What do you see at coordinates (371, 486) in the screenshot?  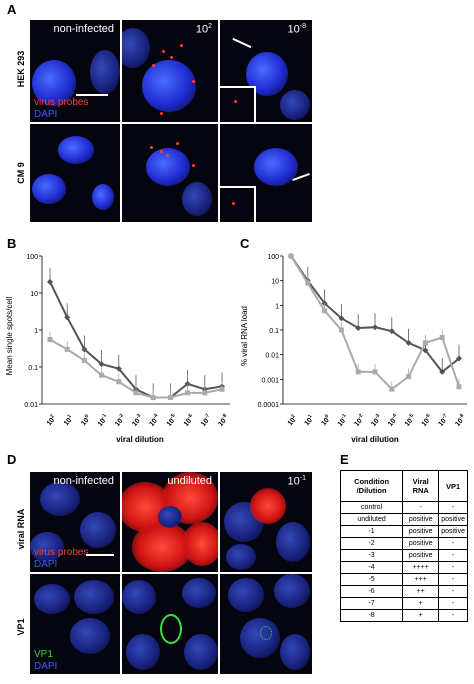 I see `table-header-condition: Condition /Dilution` at bounding box center [371, 486].